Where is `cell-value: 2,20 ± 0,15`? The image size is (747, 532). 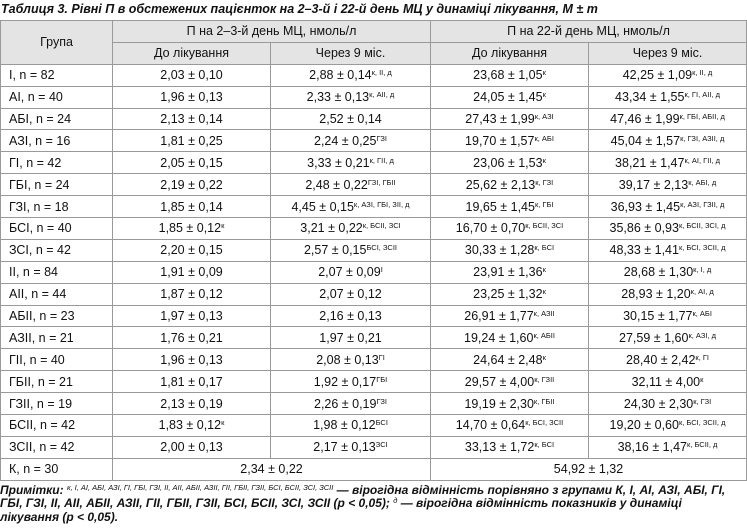
cell-value: 2,20 ± 0,15 is located at coordinates (191, 250).